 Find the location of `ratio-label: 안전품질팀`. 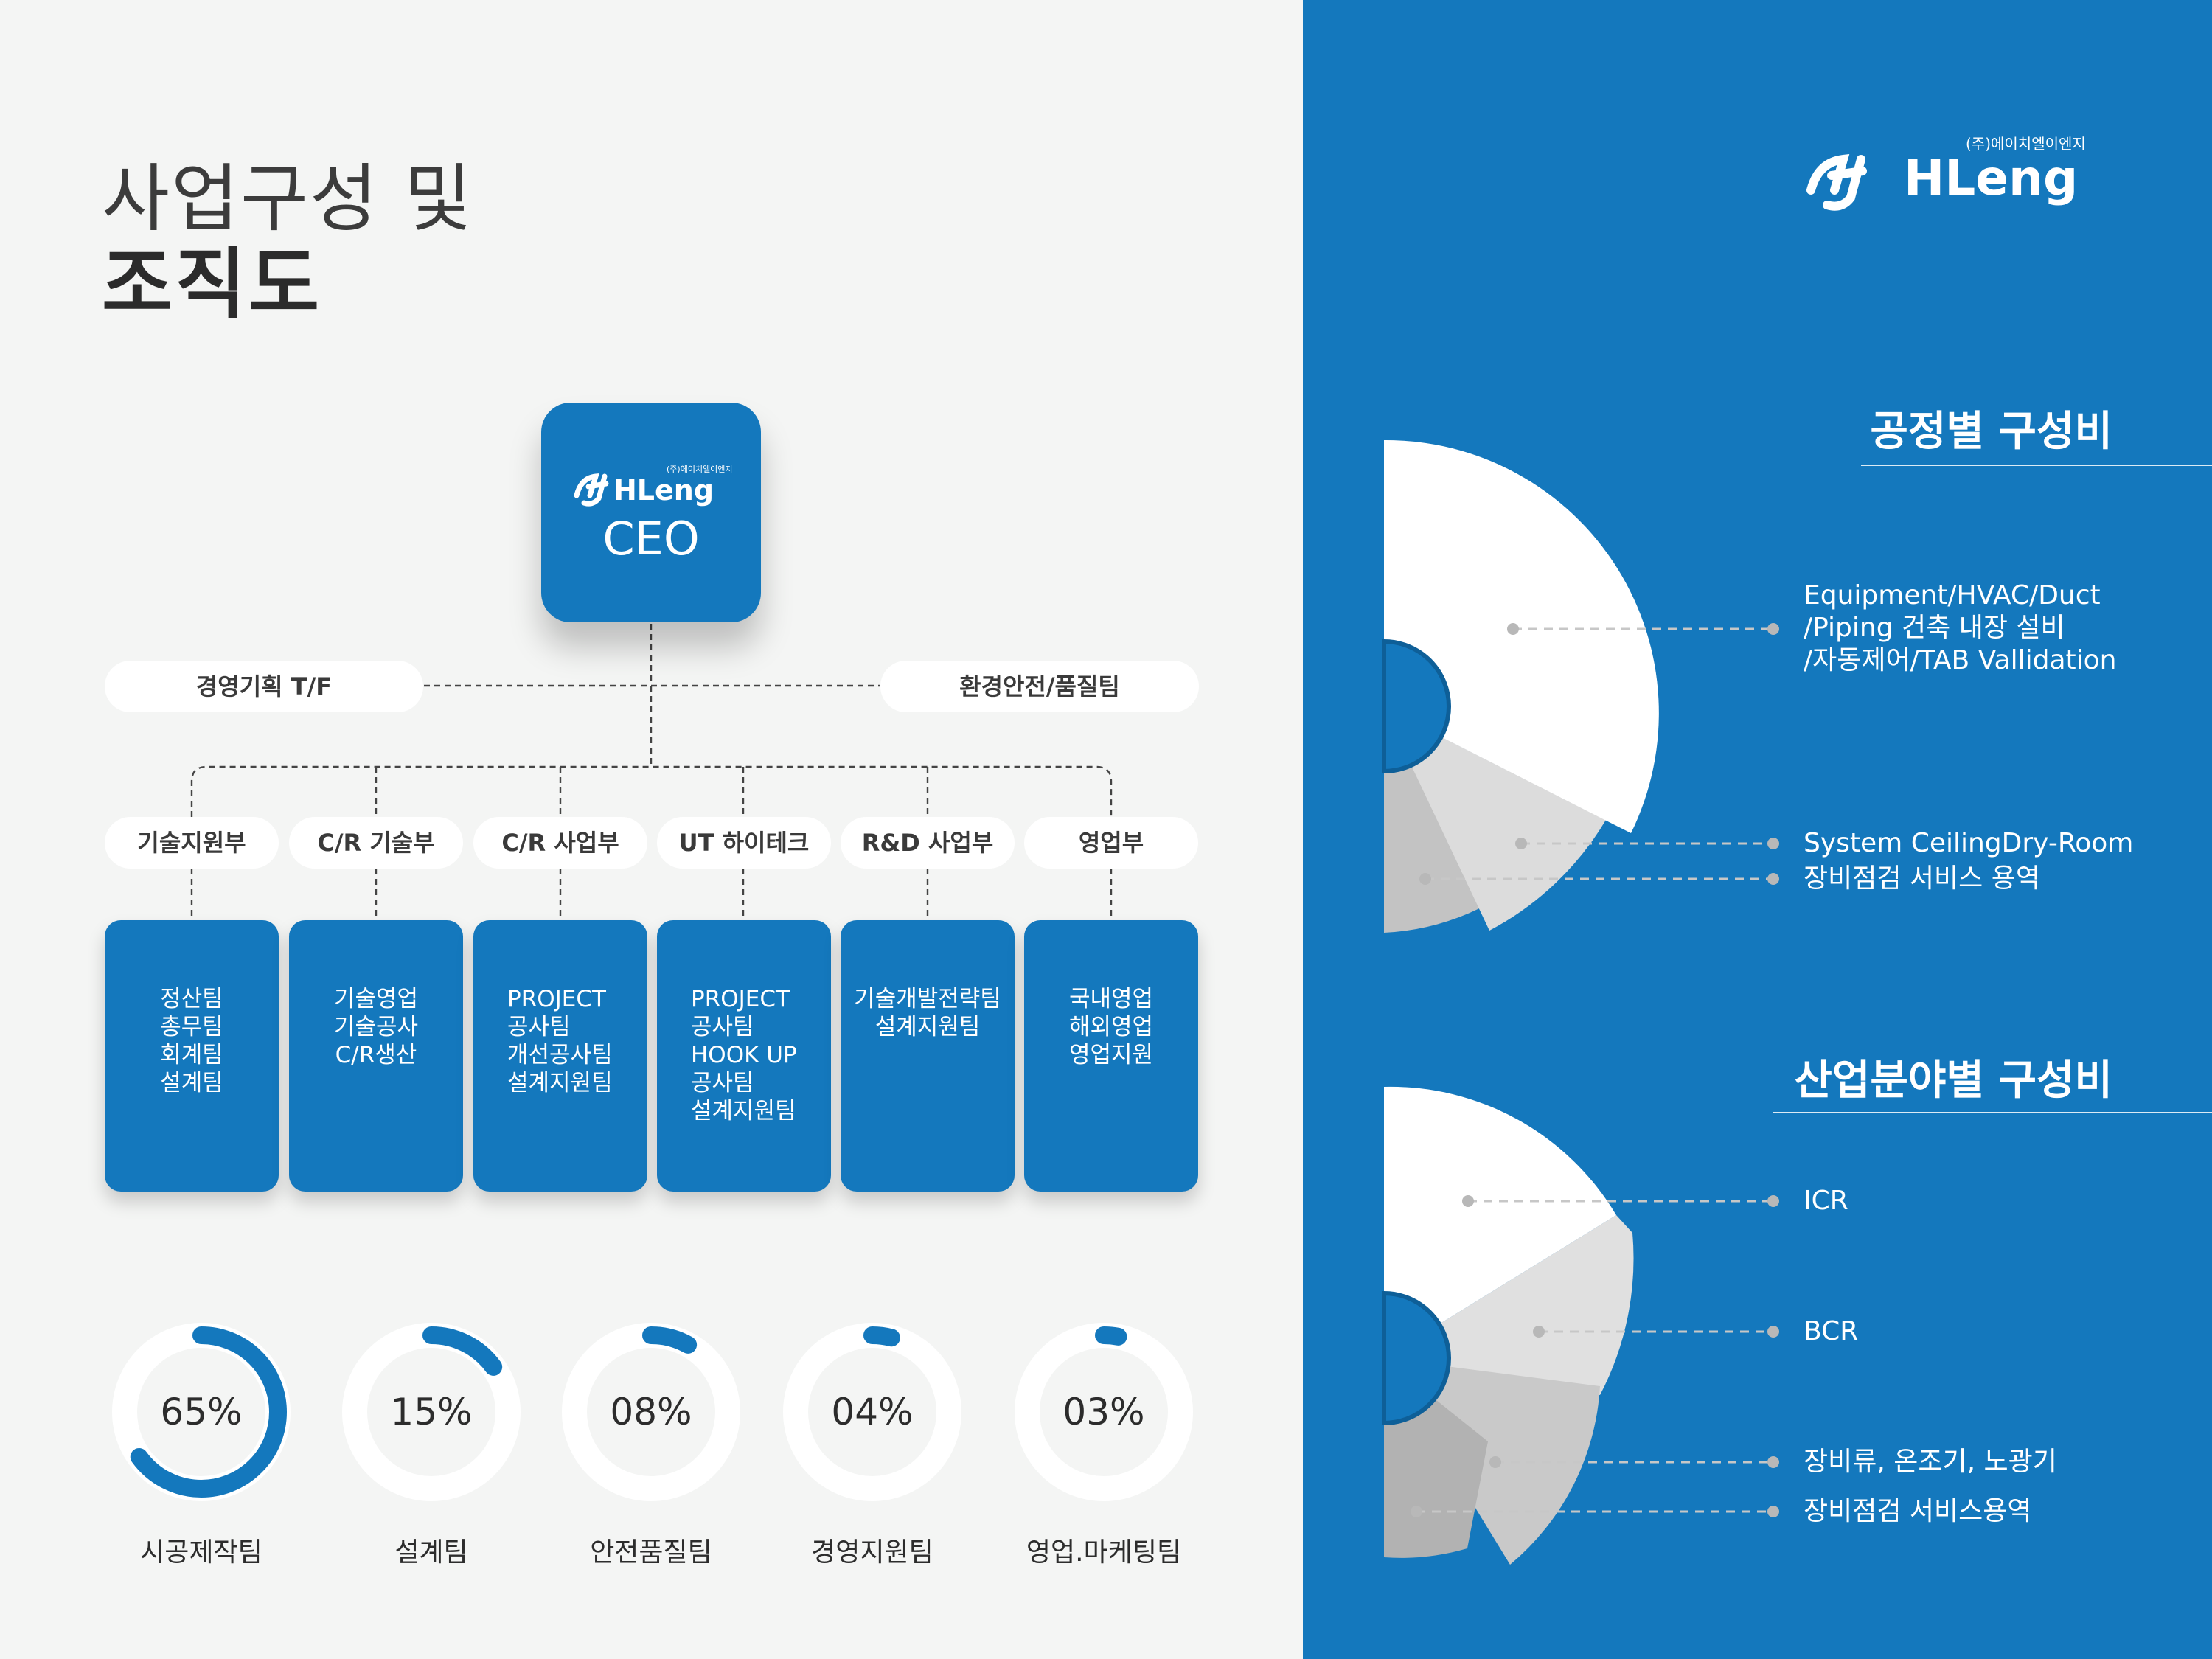

ratio-label: 안전품질팀 is located at coordinates (651, 1552).